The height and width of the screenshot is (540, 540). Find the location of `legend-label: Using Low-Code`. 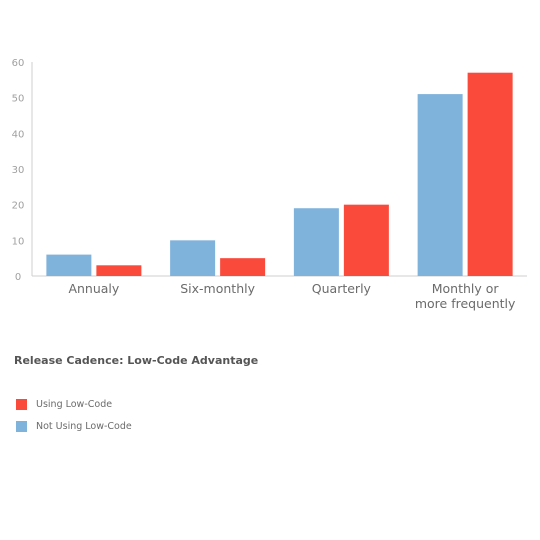

legend-label: Using Low-Code is located at coordinates (74, 404).